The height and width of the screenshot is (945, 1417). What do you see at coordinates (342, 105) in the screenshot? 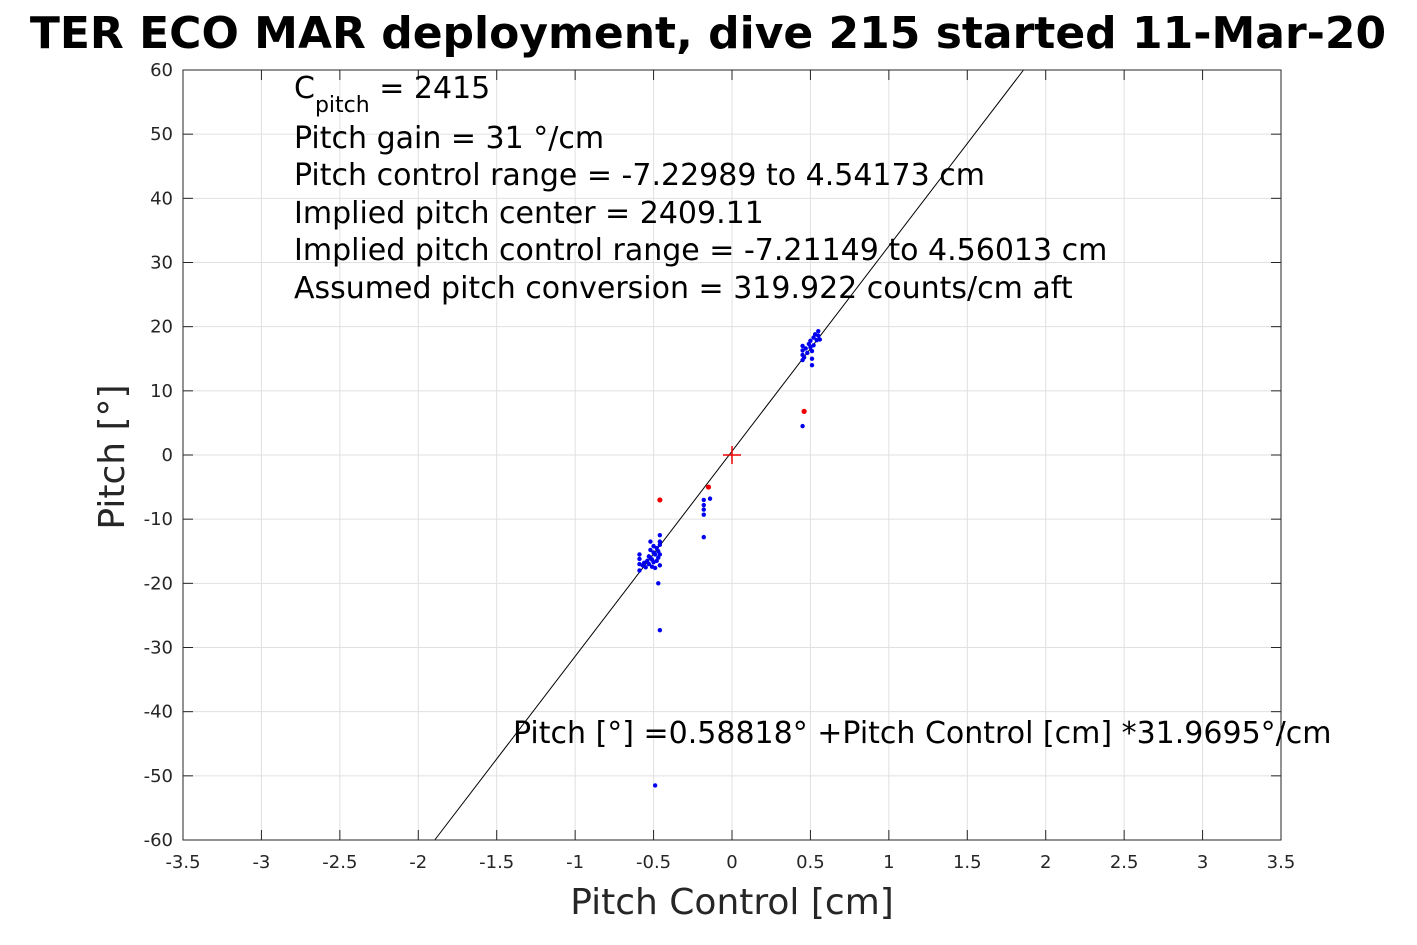
I see `annotation-c-pitch-subscript: pitch` at bounding box center [342, 105].